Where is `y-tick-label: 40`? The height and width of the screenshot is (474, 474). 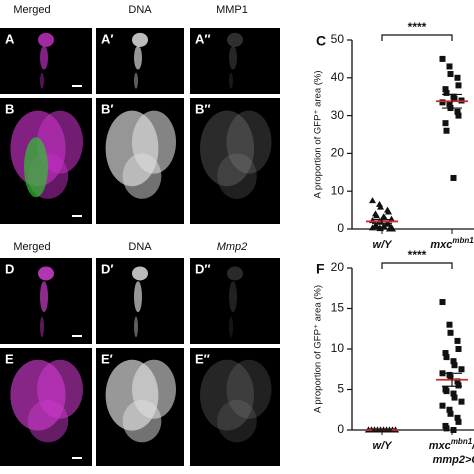
y-tick-label: 40 is located at coordinates (338, 77).